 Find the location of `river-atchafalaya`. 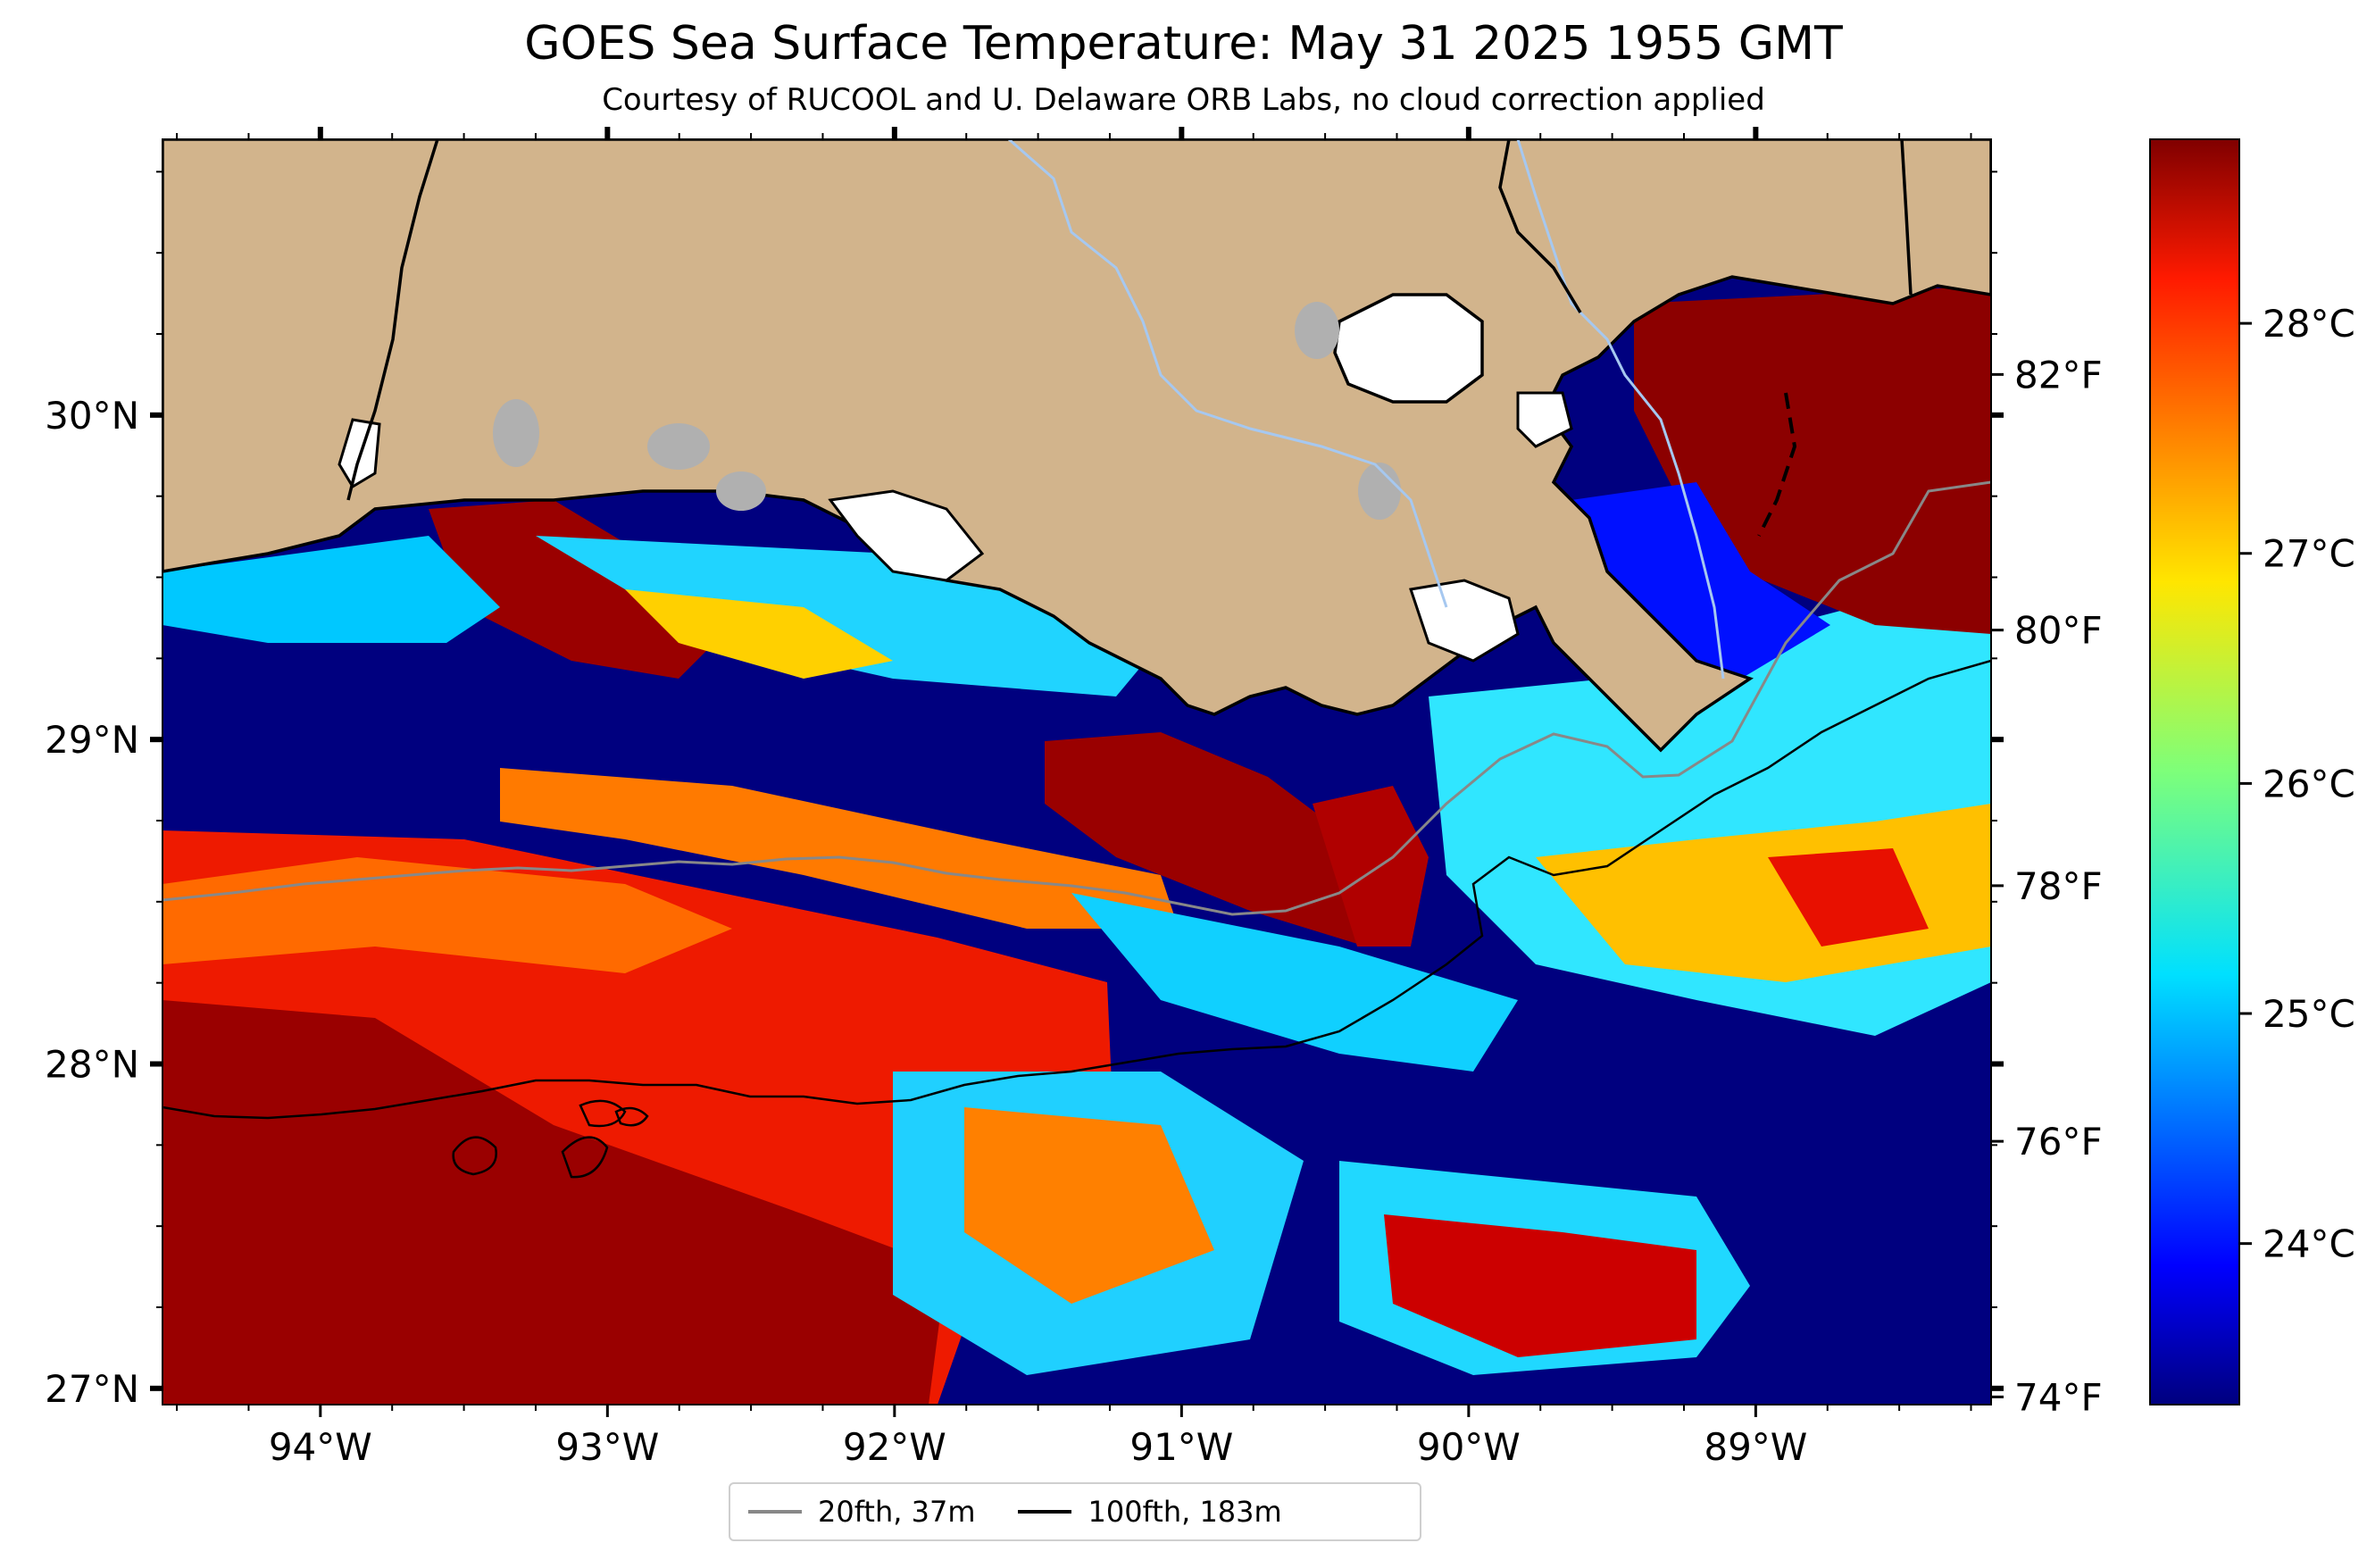

river-atchafalaya is located at coordinates (1228, 373).